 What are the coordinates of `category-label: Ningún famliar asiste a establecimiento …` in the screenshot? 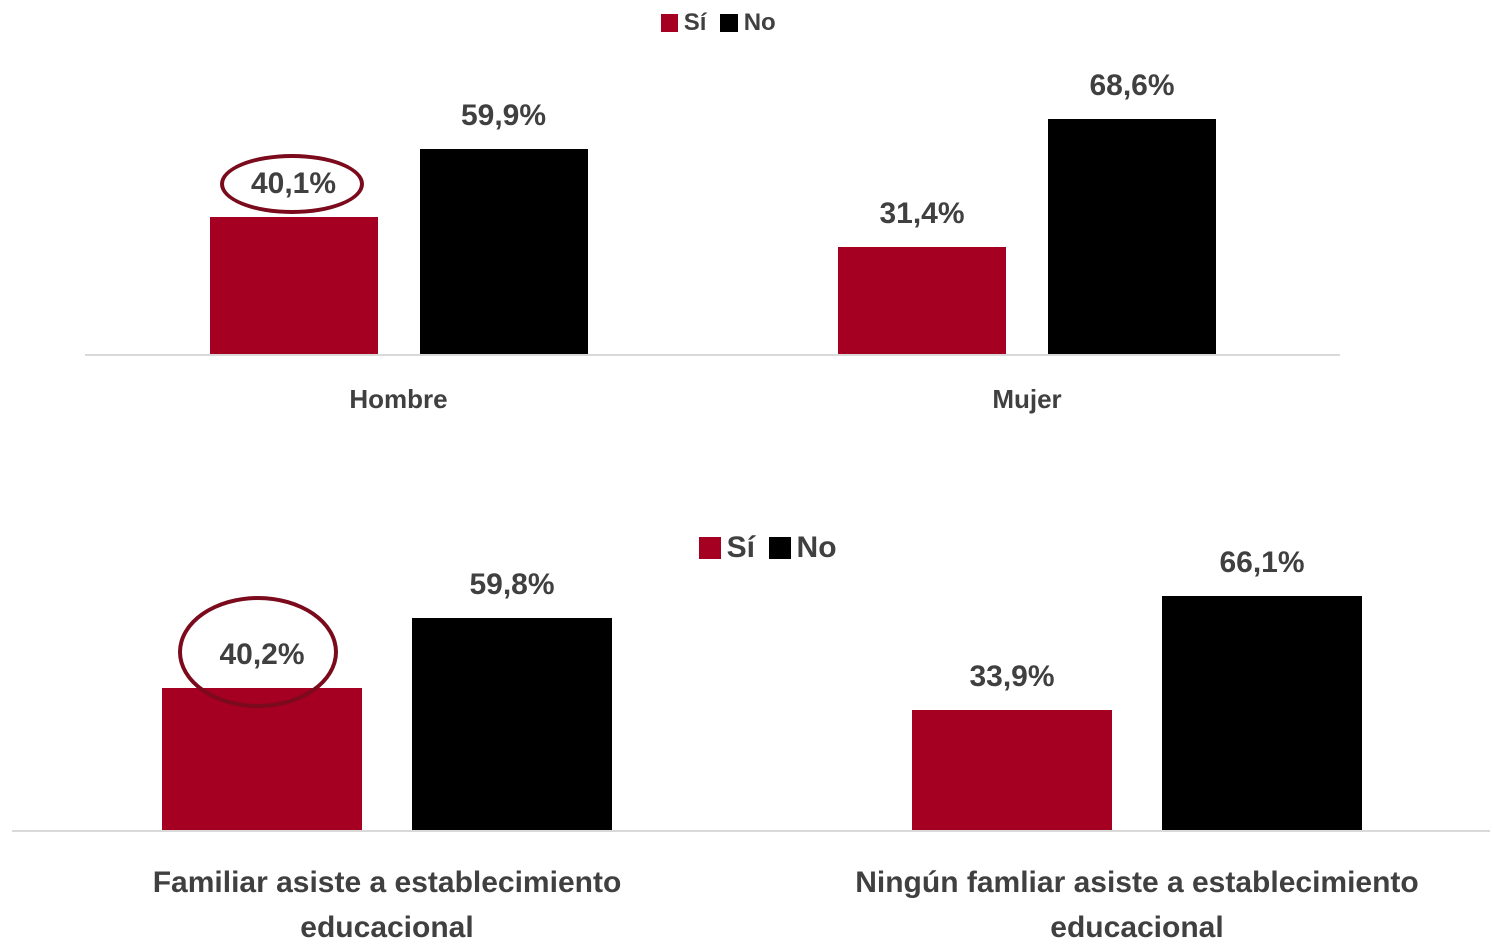 It's located at (1137, 905).